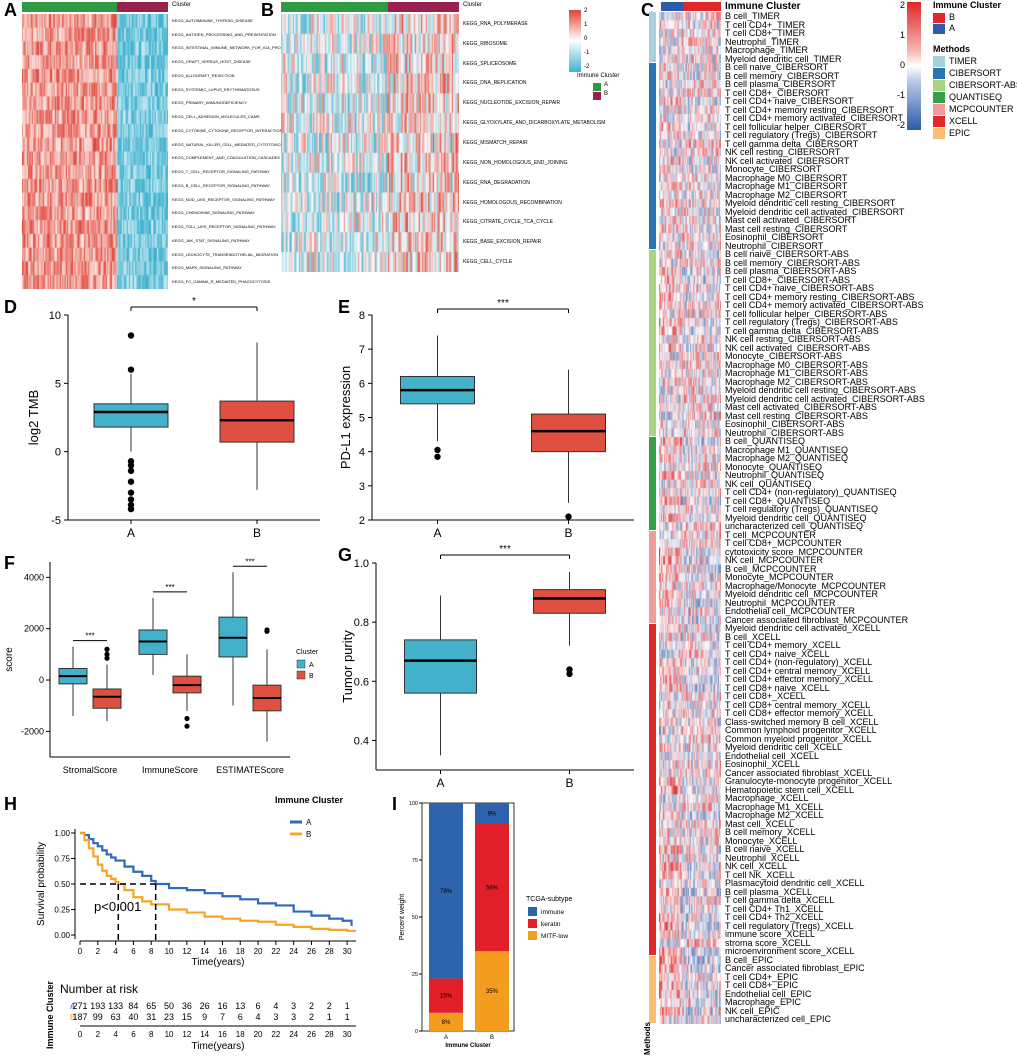 This screenshot has height=1057, width=1017. I want to click on pathway-label: KEGG_MISMATCH_REPAIR, so click(495, 143).